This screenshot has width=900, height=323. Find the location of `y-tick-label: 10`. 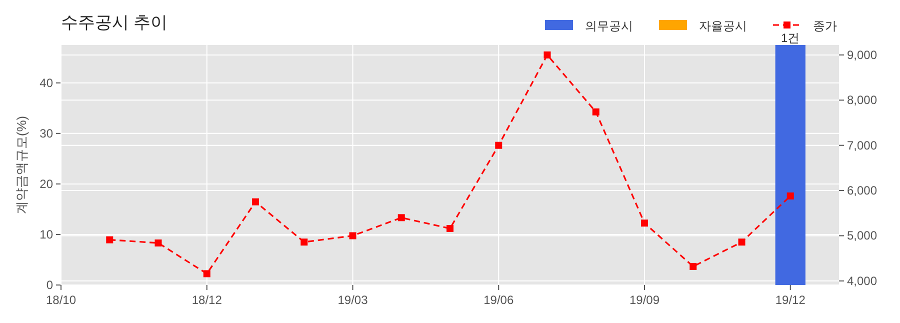

y-tick-label: 10 is located at coordinates (47, 234).